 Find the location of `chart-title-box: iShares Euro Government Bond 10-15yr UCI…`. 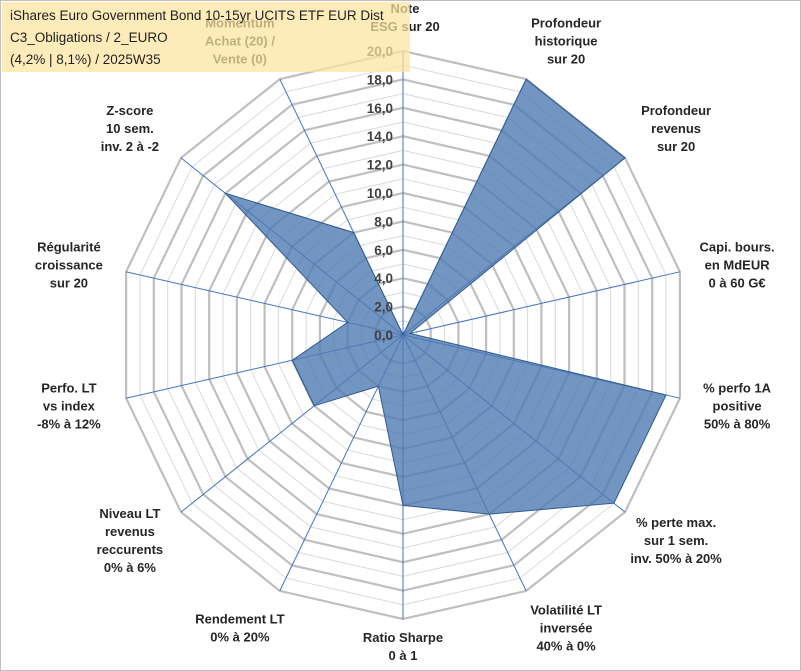

chart-title-box: iShares Euro Government Bond 10-15yr UCI… is located at coordinates (206, 37).